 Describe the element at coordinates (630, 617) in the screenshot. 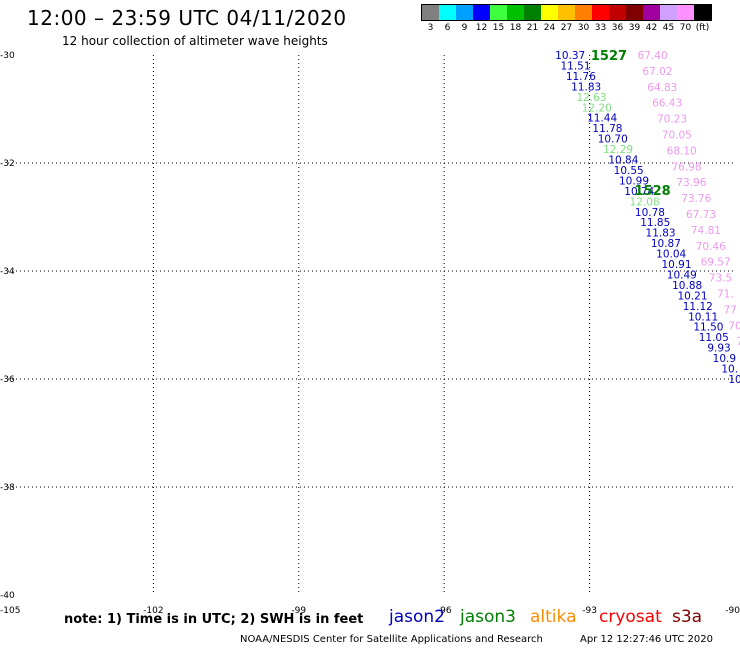

I see `legend-cryosat: cryosat` at that location.